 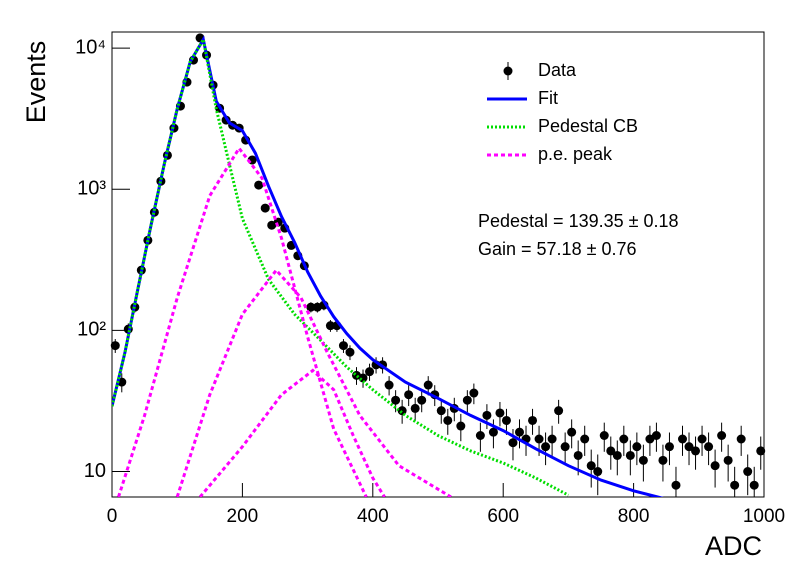 What do you see at coordinates (36, 82) in the screenshot?
I see `y-axis-label: Events` at bounding box center [36, 82].